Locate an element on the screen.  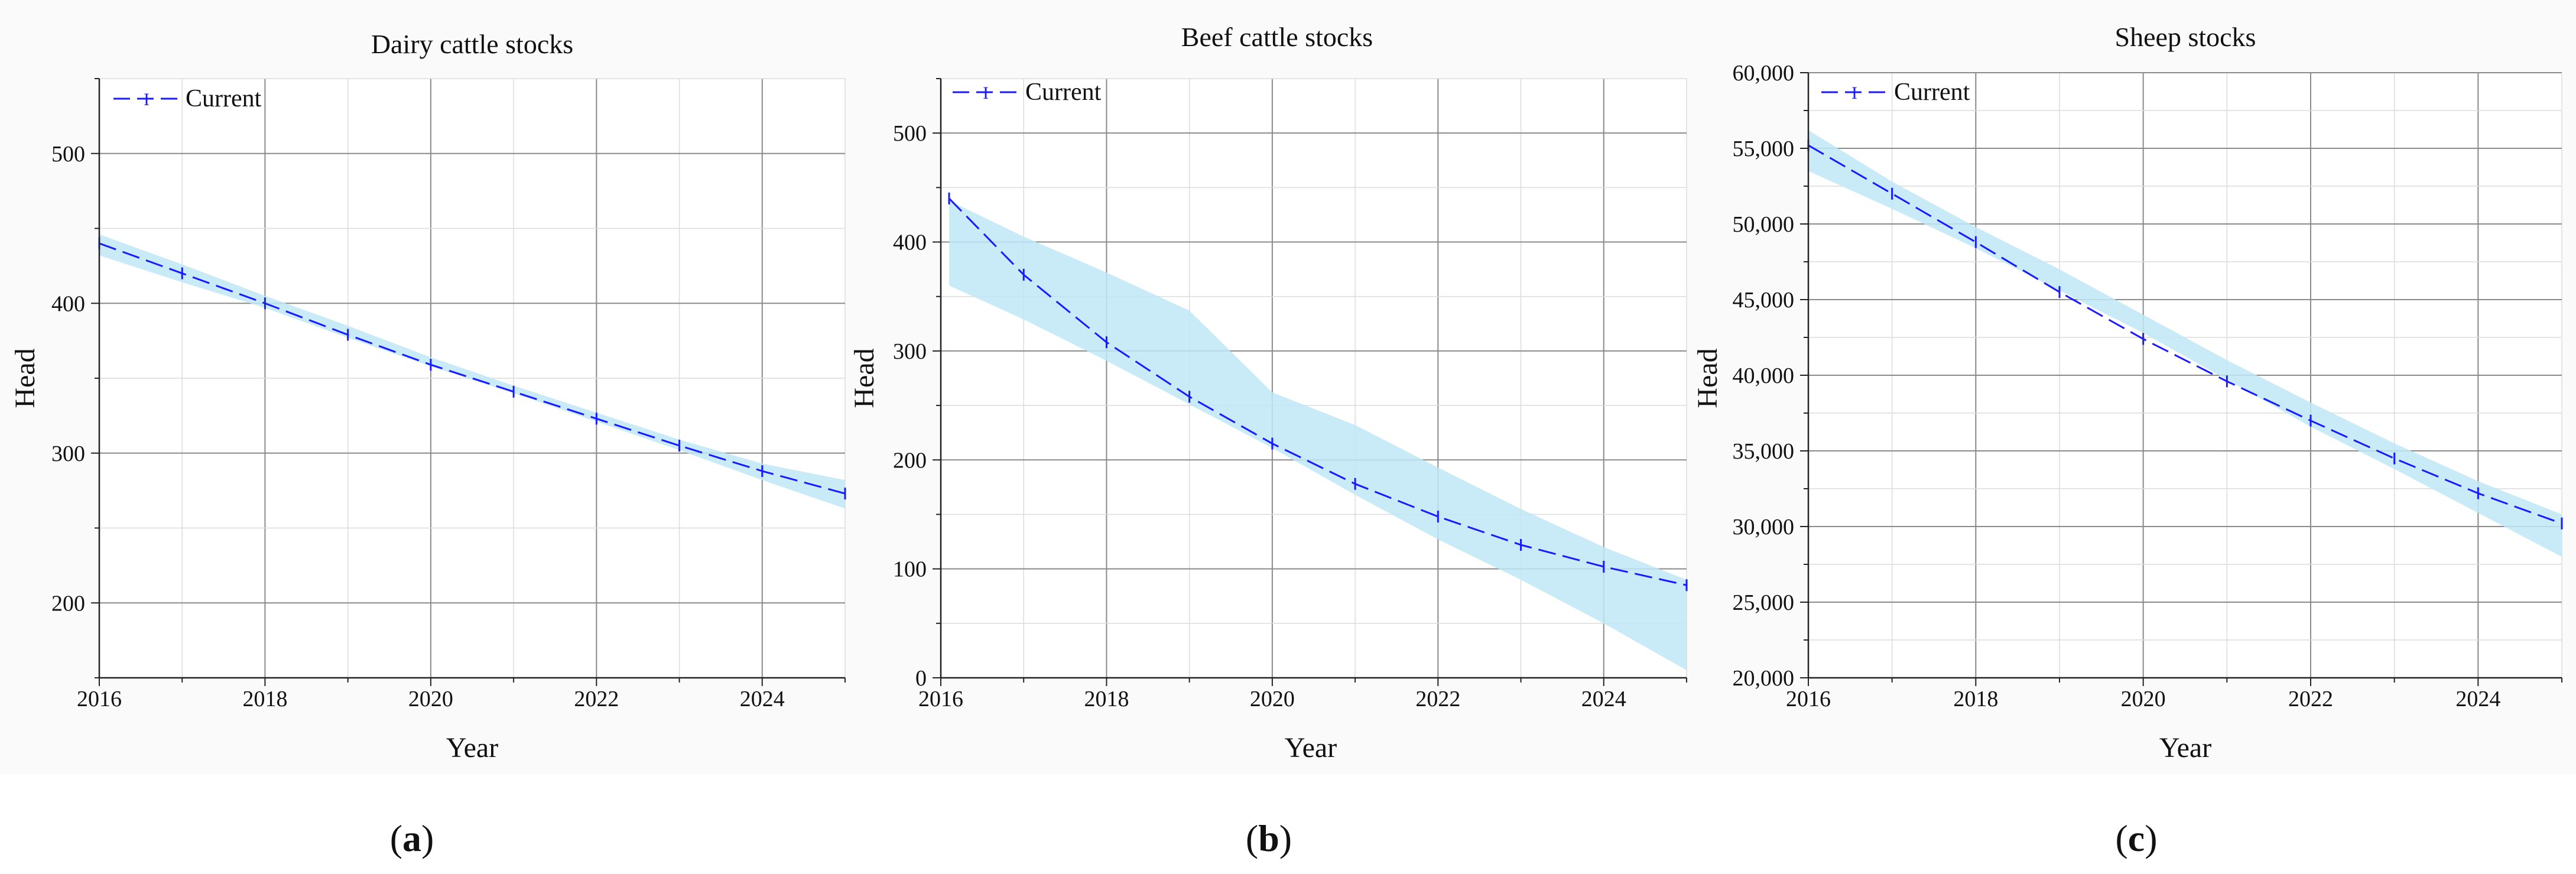
y-tick-label: 45,000 is located at coordinates (1764, 300).